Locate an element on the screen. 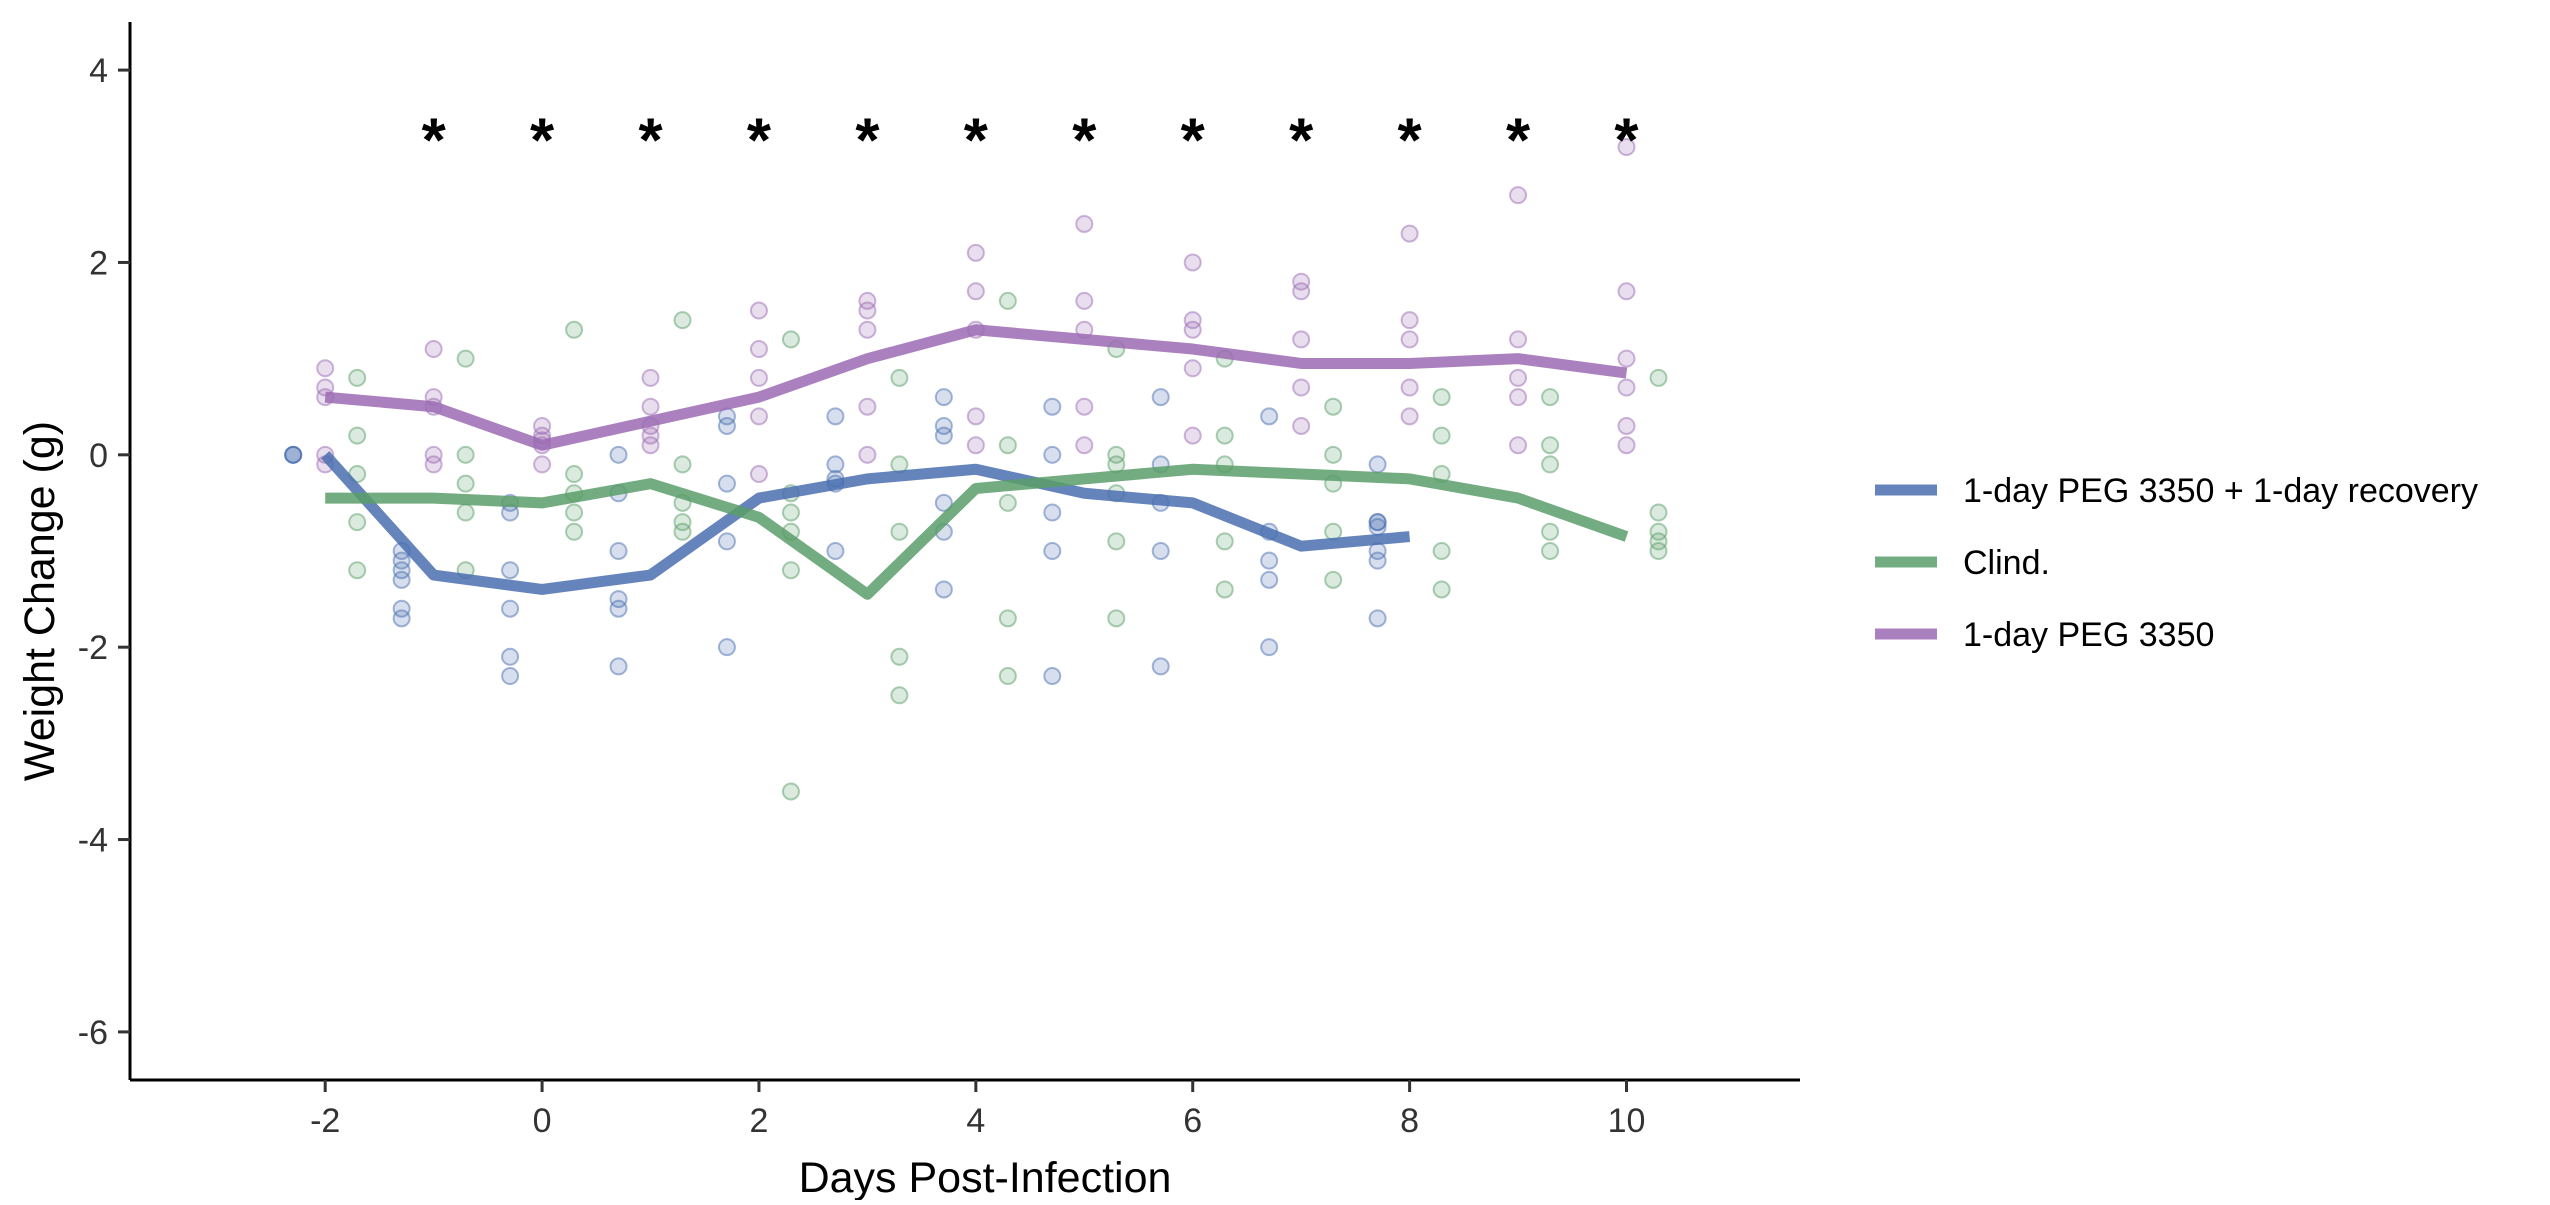 This screenshot has width=2550, height=1205. x-tick-label: 8 is located at coordinates (1409, 1121).